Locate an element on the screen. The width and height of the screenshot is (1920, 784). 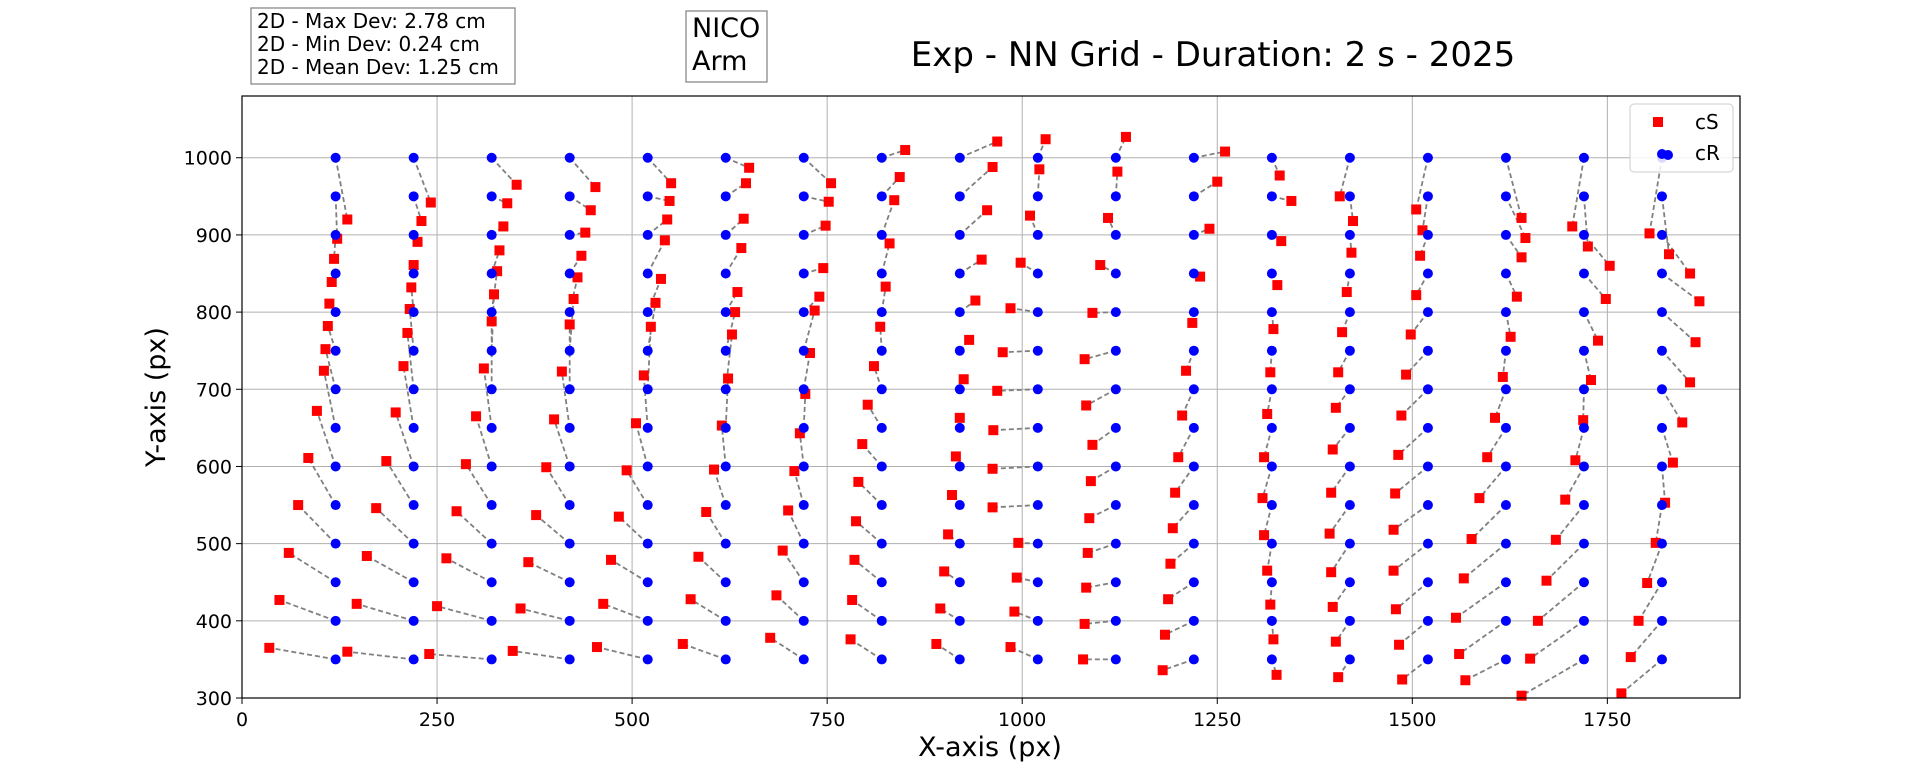
stats-line-min: 2D - Min Dev: 0.24 cm is located at coordinates (368, 44).